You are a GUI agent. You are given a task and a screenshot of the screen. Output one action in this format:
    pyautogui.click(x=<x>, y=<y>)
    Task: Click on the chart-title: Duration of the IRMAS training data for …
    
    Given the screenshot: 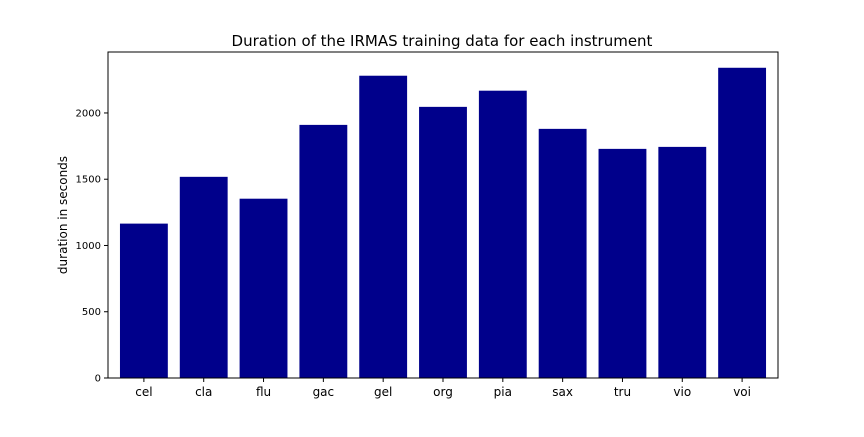 What is the action you would take?
    pyautogui.click(x=442, y=41)
    